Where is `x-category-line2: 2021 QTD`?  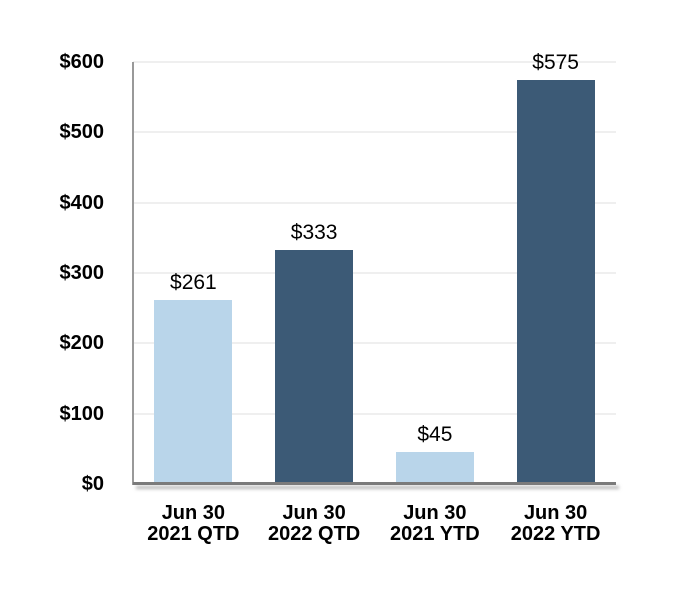
x-category-line2: 2021 QTD is located at coordinates (193, 534).